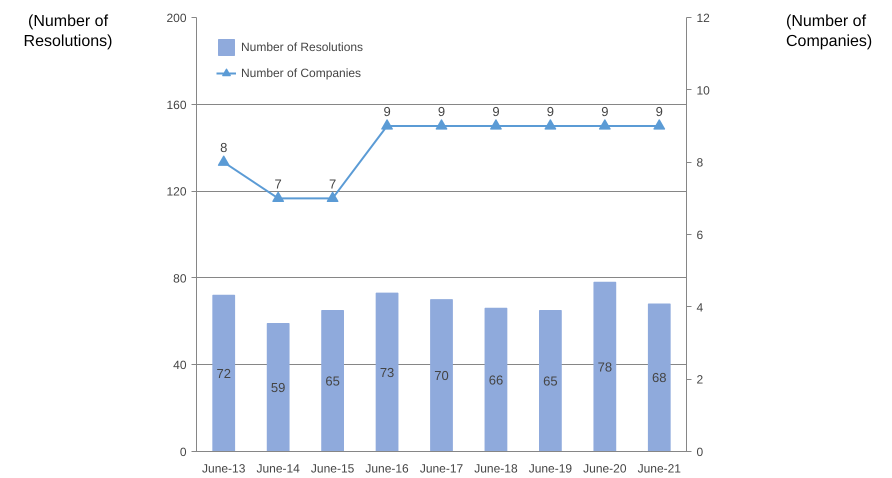 The image size is (892, 478). I want to click on y-axis-title: (Number of Resolutions), so click(68, 32).